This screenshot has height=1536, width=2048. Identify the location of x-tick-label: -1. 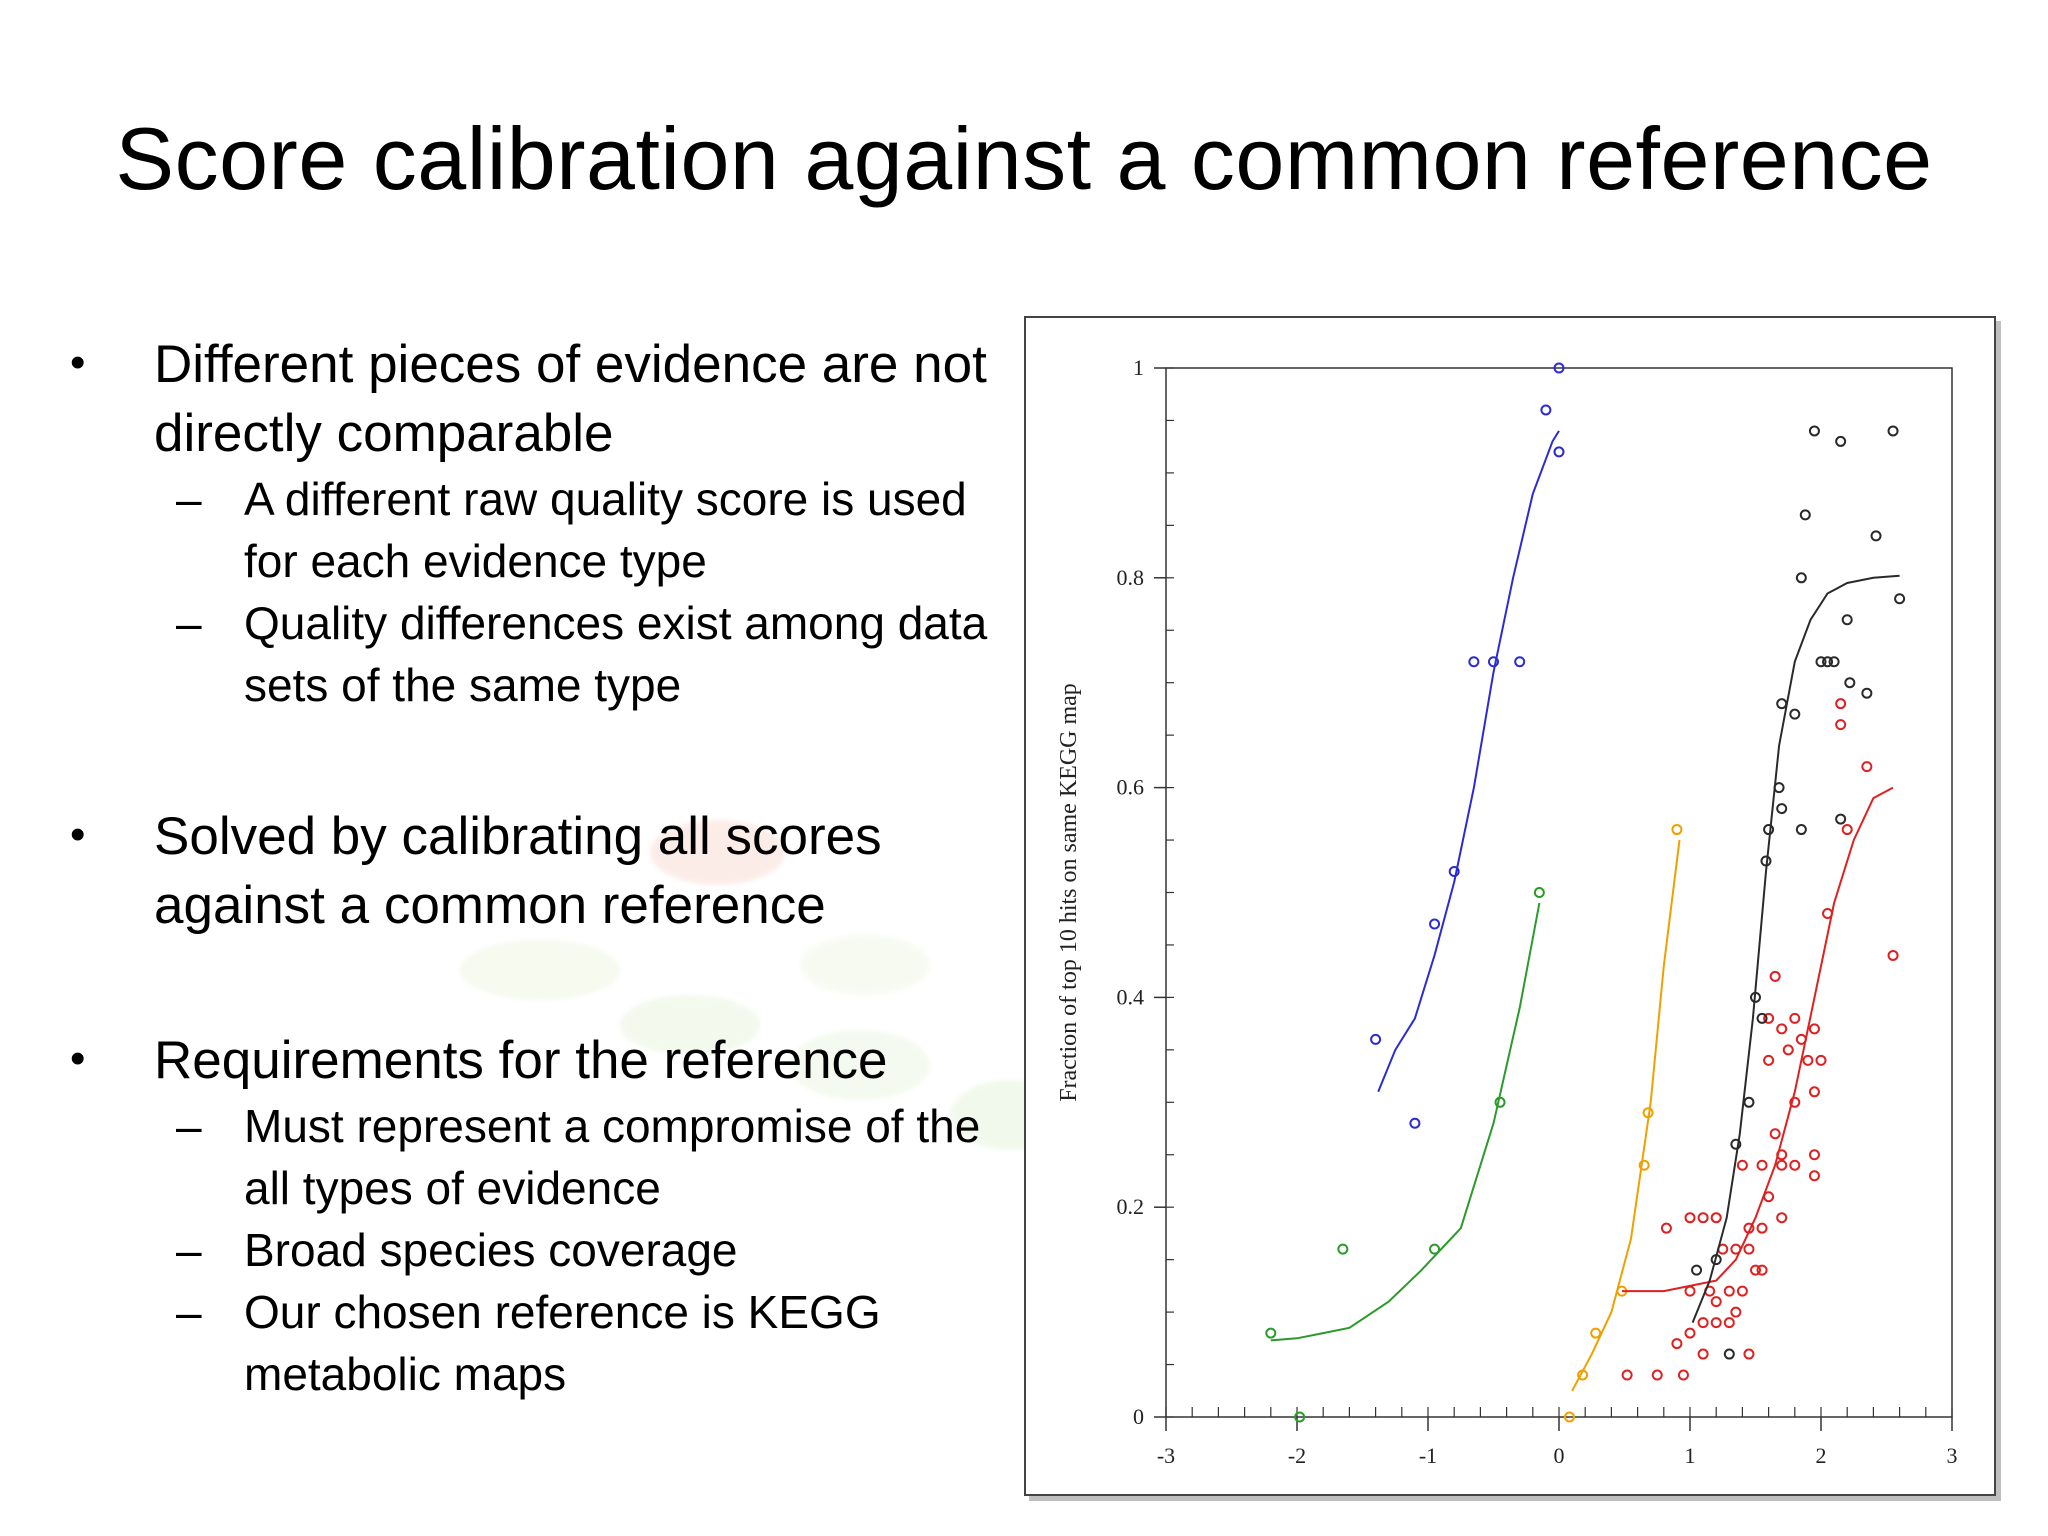
(1428, 1455).